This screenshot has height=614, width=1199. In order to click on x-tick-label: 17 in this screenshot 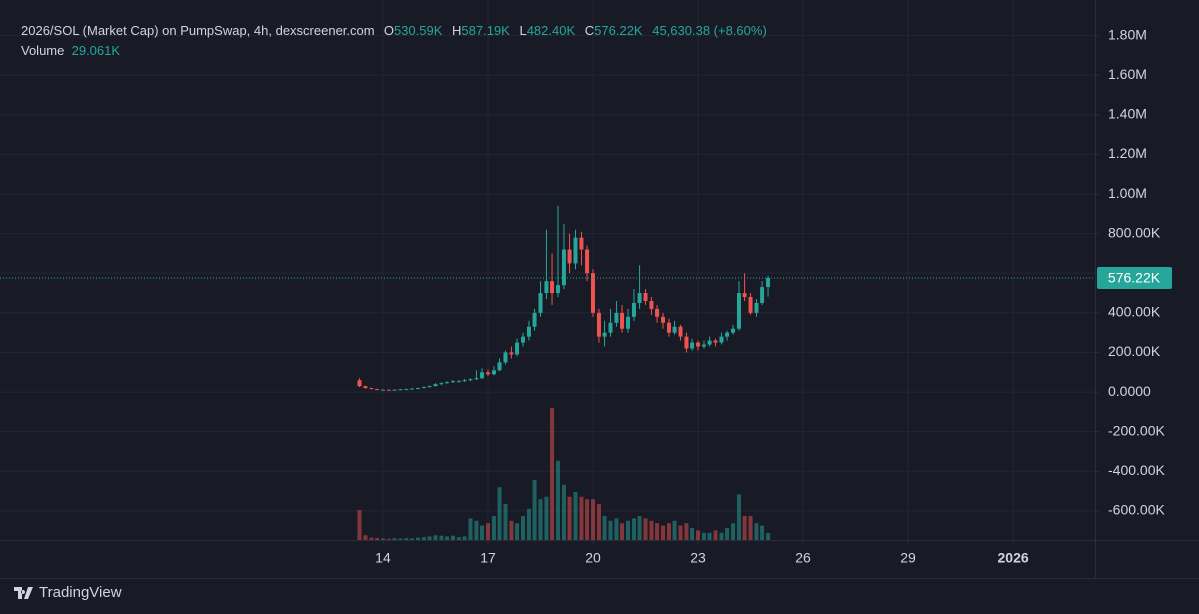, I will do `click(488, 558)`.